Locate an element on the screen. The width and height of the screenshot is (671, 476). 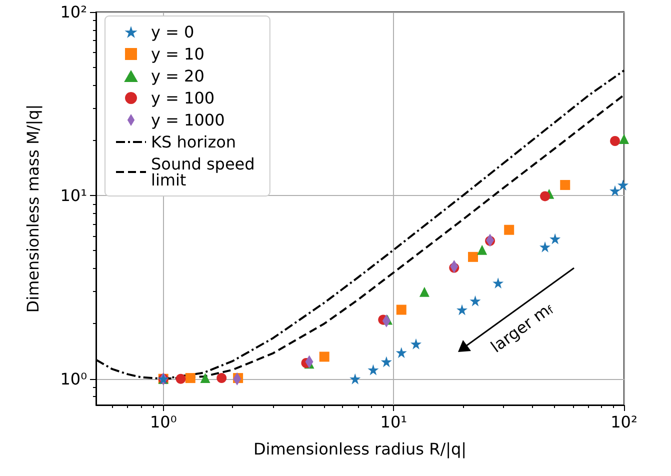
legend-label: y = 100 is located at coordinates (183, 98).